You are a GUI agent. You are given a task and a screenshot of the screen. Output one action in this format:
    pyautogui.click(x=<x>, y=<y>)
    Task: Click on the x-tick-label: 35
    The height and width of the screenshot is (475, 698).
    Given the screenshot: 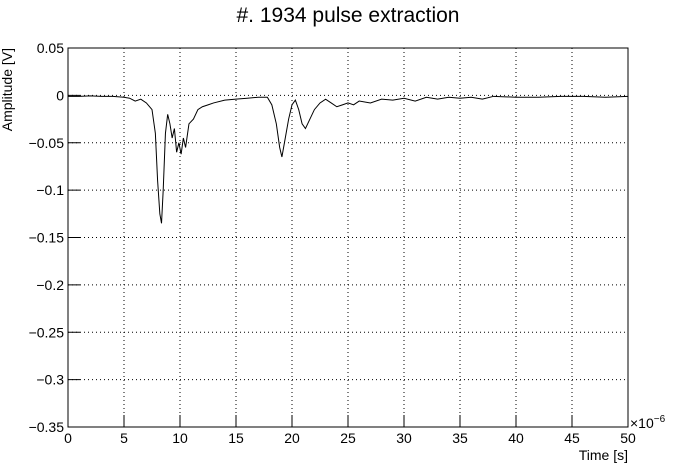 What is the action you would take?
    pyautogui.click(x=460, y=438)
    